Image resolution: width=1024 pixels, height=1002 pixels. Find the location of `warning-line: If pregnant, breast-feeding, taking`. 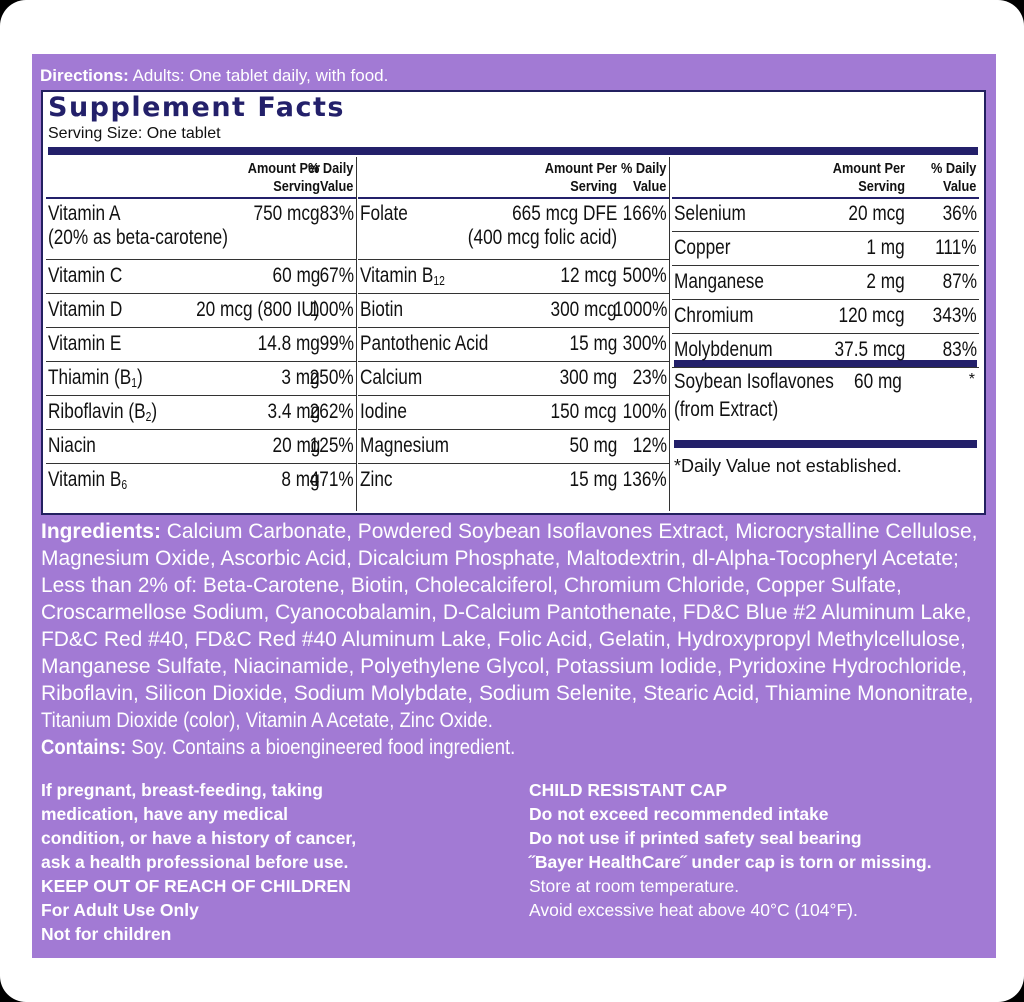

warning-line: If pregnant, breast-feeding, taking is located at coordinates (182, 790).